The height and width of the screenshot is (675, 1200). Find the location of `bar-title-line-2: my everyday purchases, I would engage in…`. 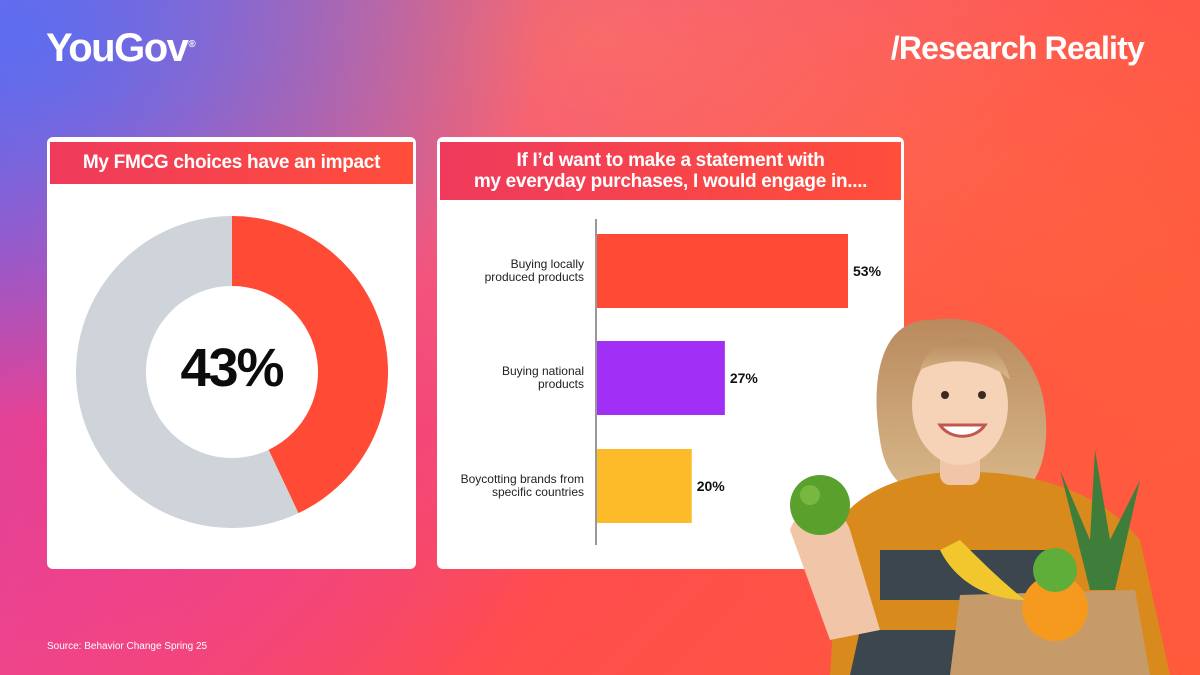

bar-title-line-2: my everyday purchases, I would engage in… is located at coordinates (670, 181).